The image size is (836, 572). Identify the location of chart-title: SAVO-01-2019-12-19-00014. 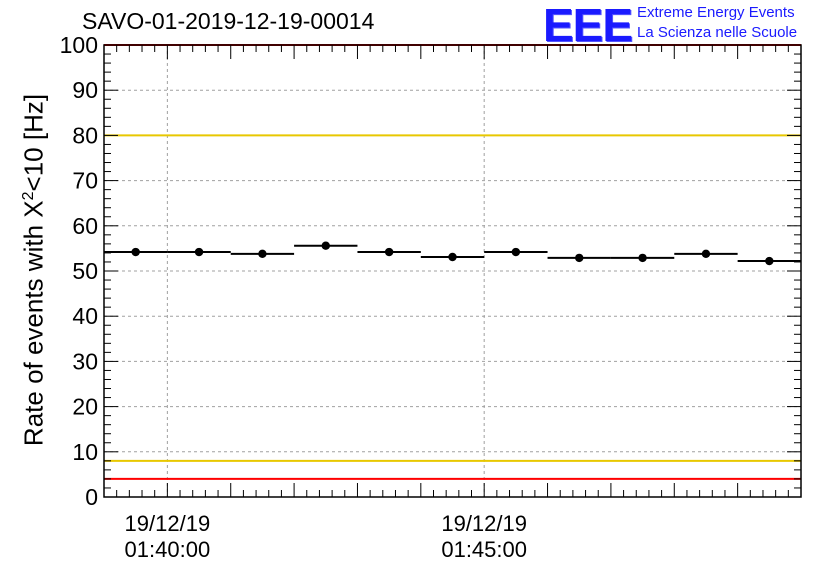
(228, 21).